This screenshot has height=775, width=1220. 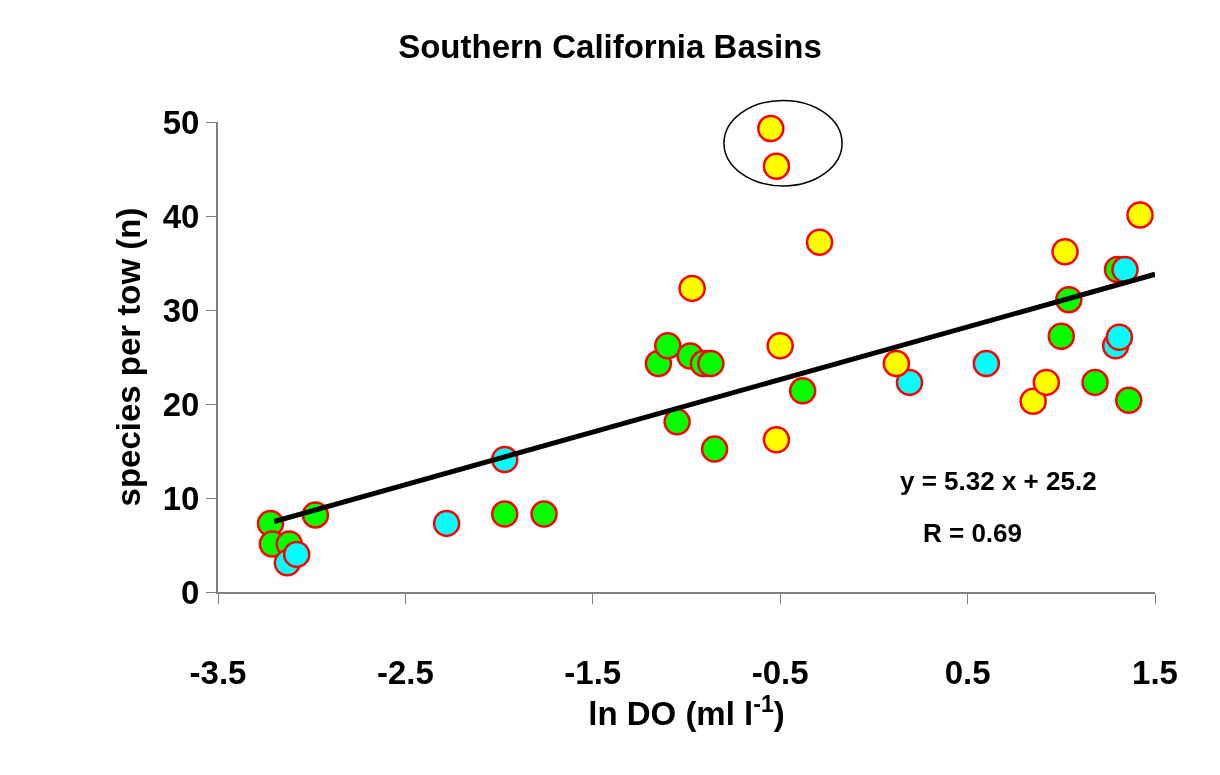 What do you see at coordinates (610, 46) in the screenshot?
I see `chart-title: Southern California Basins` at bounding box center [610, 46].